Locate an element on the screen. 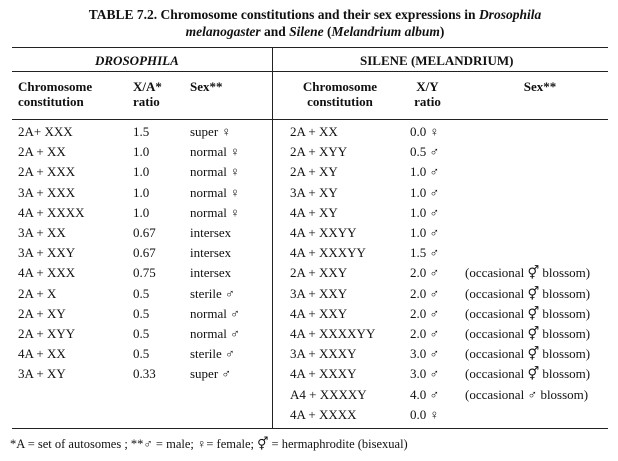  divider is located at coordinates (272, 237).